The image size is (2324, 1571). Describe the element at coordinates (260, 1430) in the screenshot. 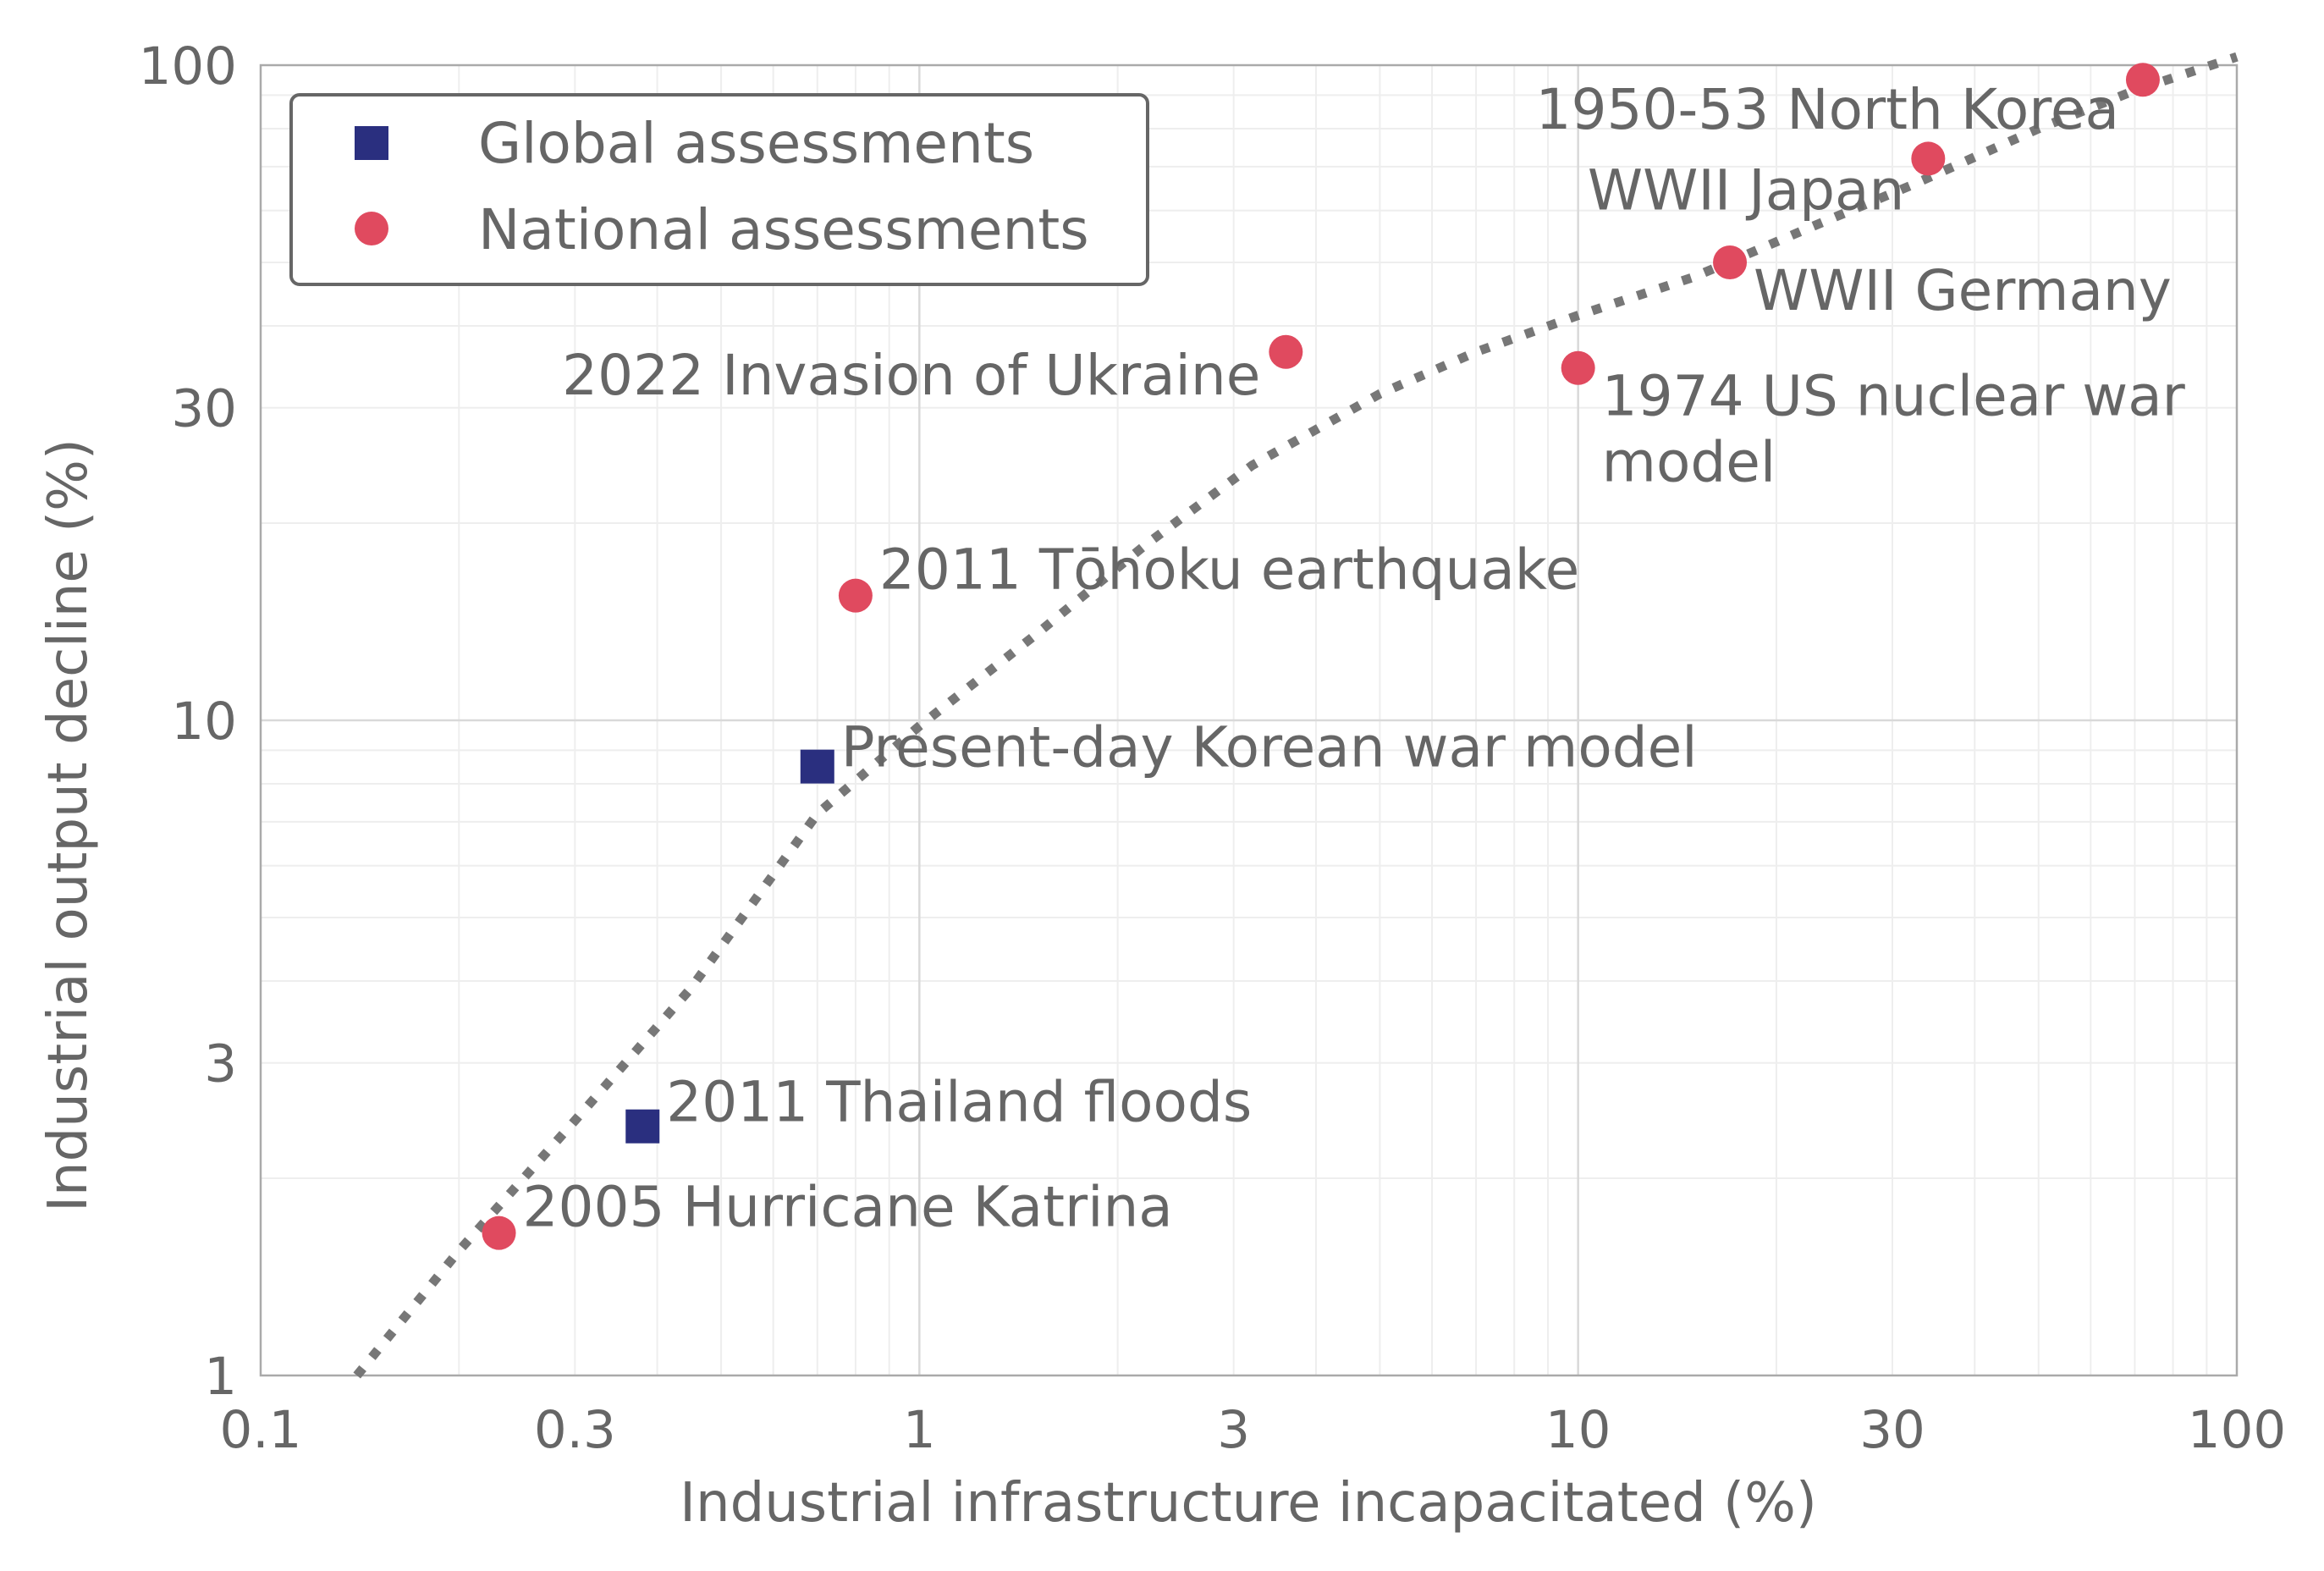

I see `x-tick-label: 0.1` at that location.